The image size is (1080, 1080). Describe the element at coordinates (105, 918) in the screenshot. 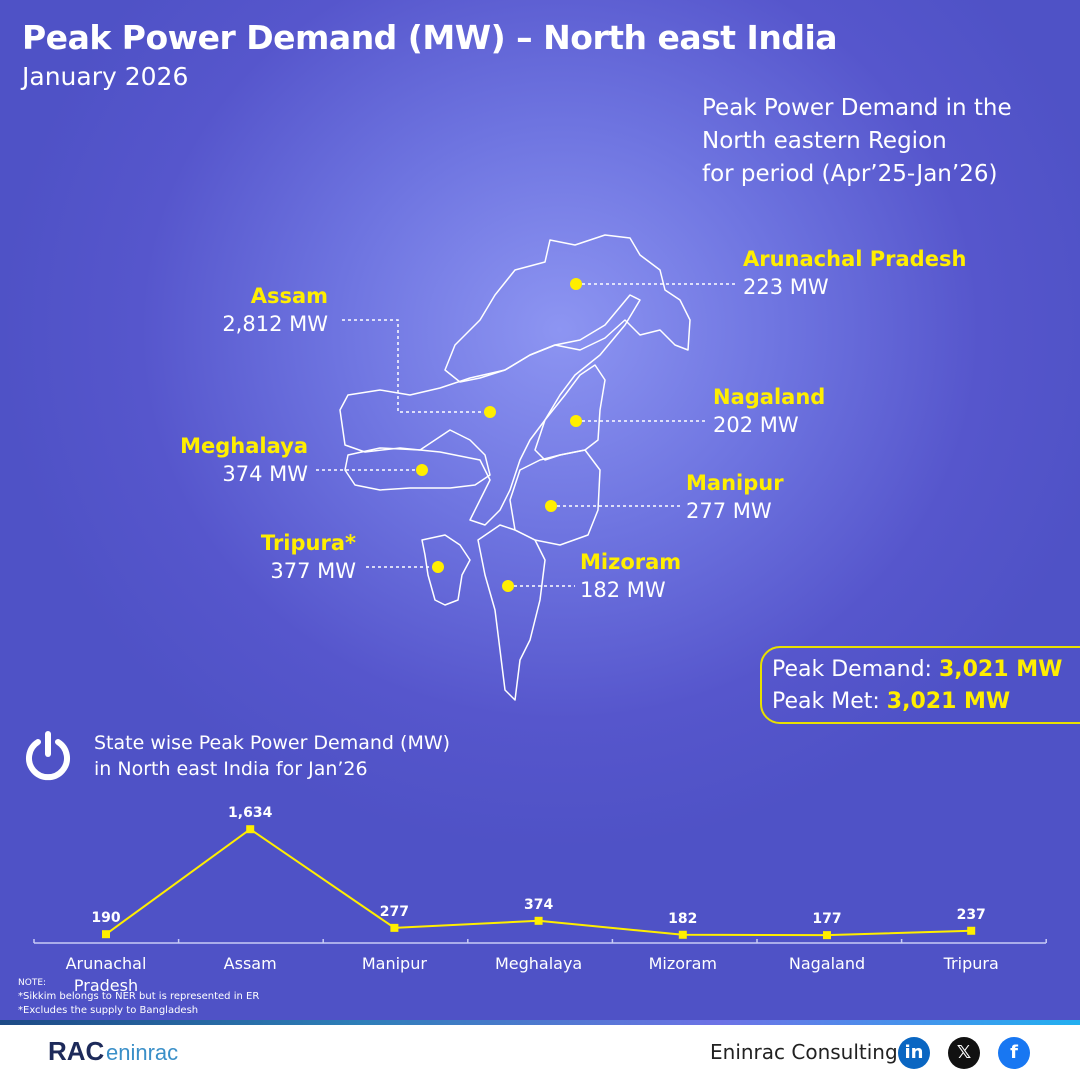

I see `data-label: 190` at that location.